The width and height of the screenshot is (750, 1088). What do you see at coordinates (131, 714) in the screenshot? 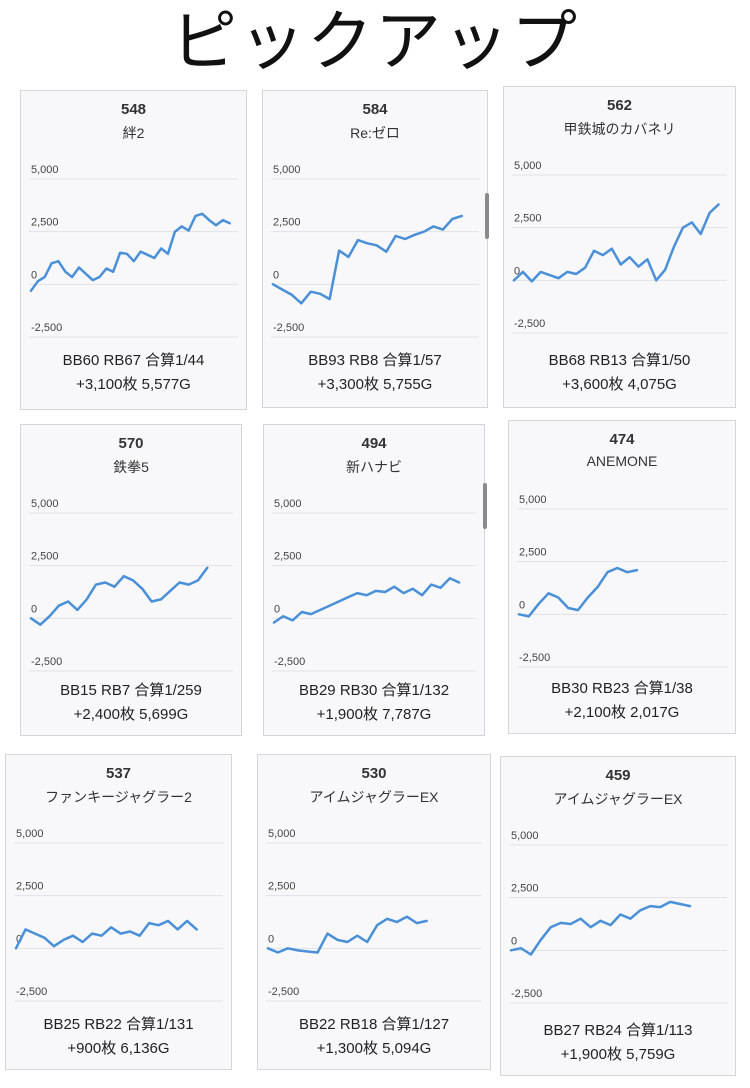
I see `result-summary: +2,400枚 5,699G` at bounding box center [131, 714].